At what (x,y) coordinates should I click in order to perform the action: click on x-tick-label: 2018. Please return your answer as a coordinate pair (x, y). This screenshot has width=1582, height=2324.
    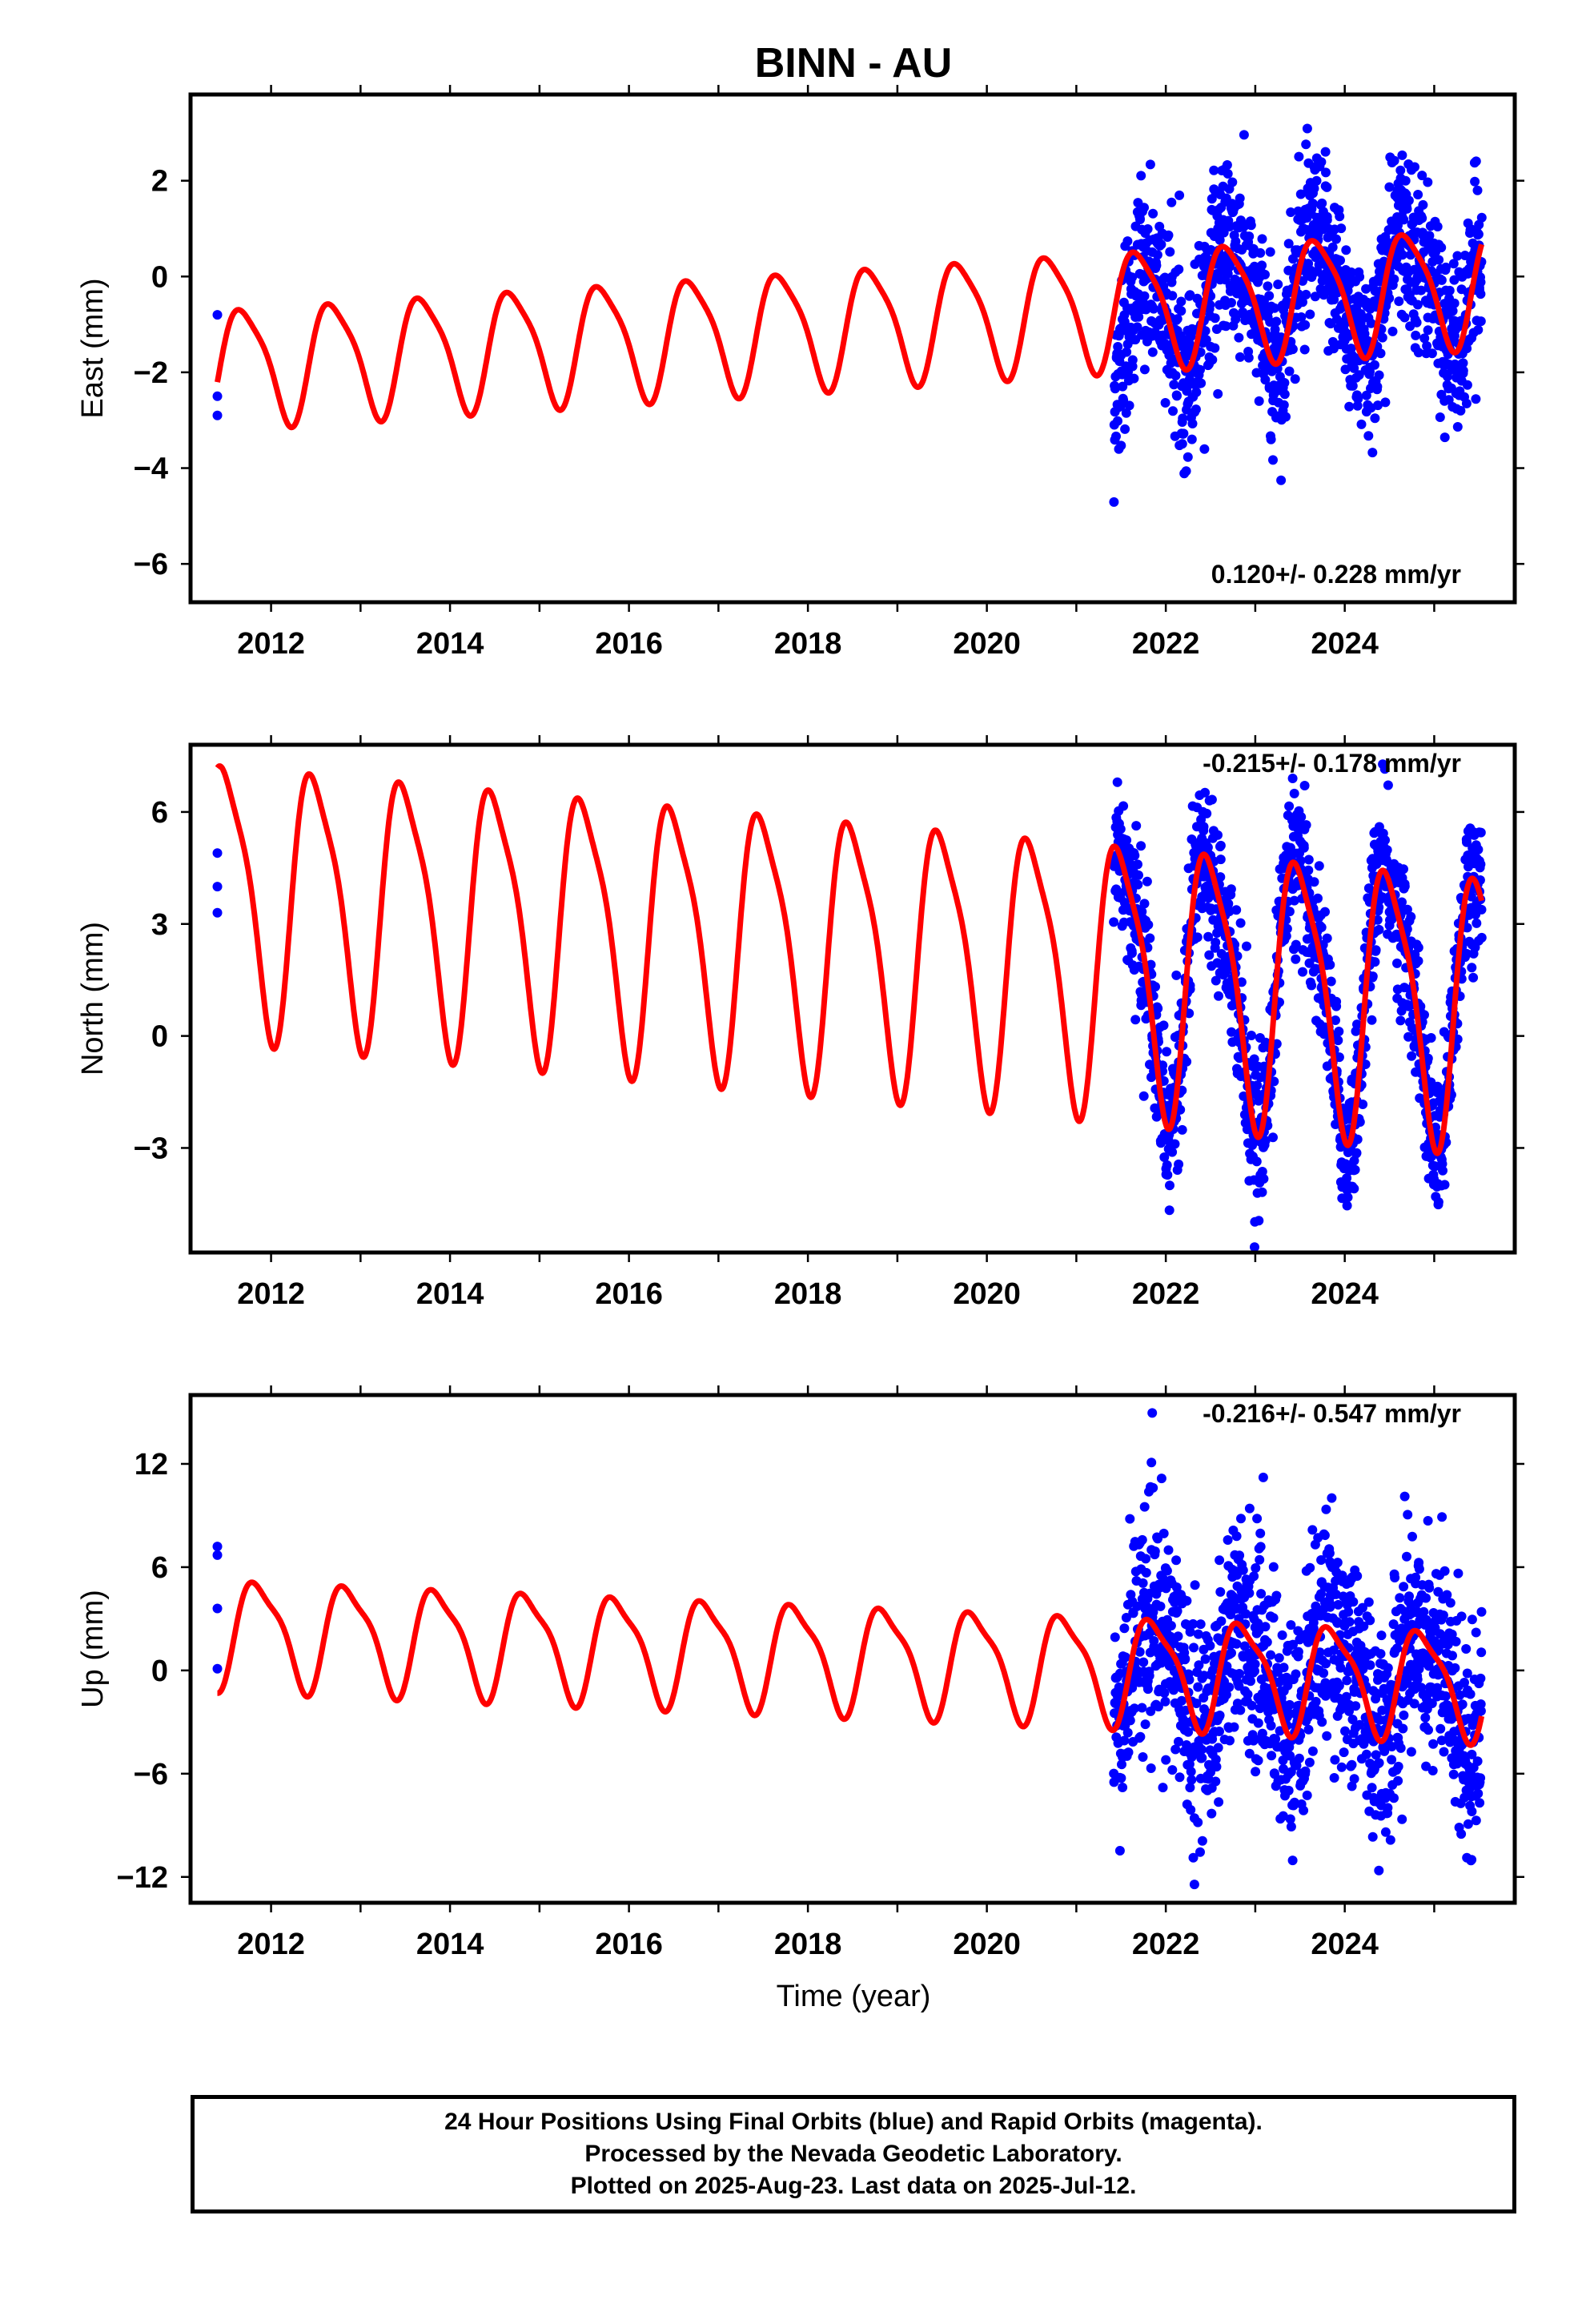
    Looking at the image, I should click on (808, 1294).